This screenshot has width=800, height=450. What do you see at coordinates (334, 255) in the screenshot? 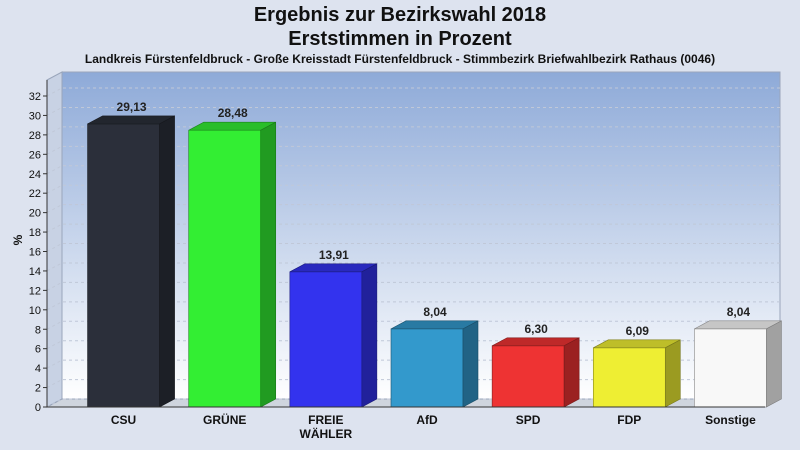
I see `bar-value-label: 13,91` at bounding box center [334, 255].